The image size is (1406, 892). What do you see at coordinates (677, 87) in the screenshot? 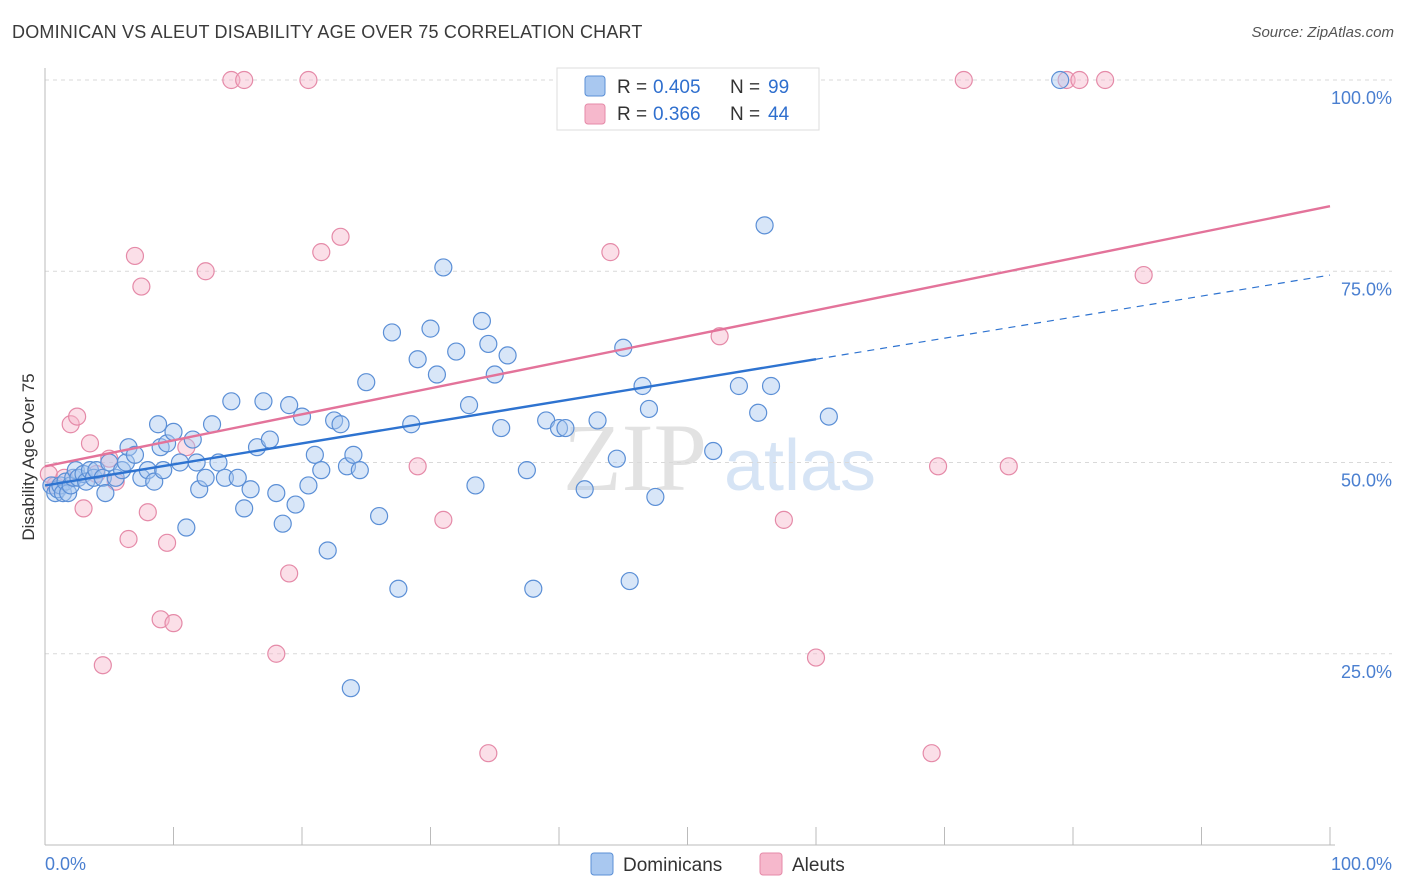
I see `legend-r-value-dominicans: 0.405` at bounding box center [677, 87].